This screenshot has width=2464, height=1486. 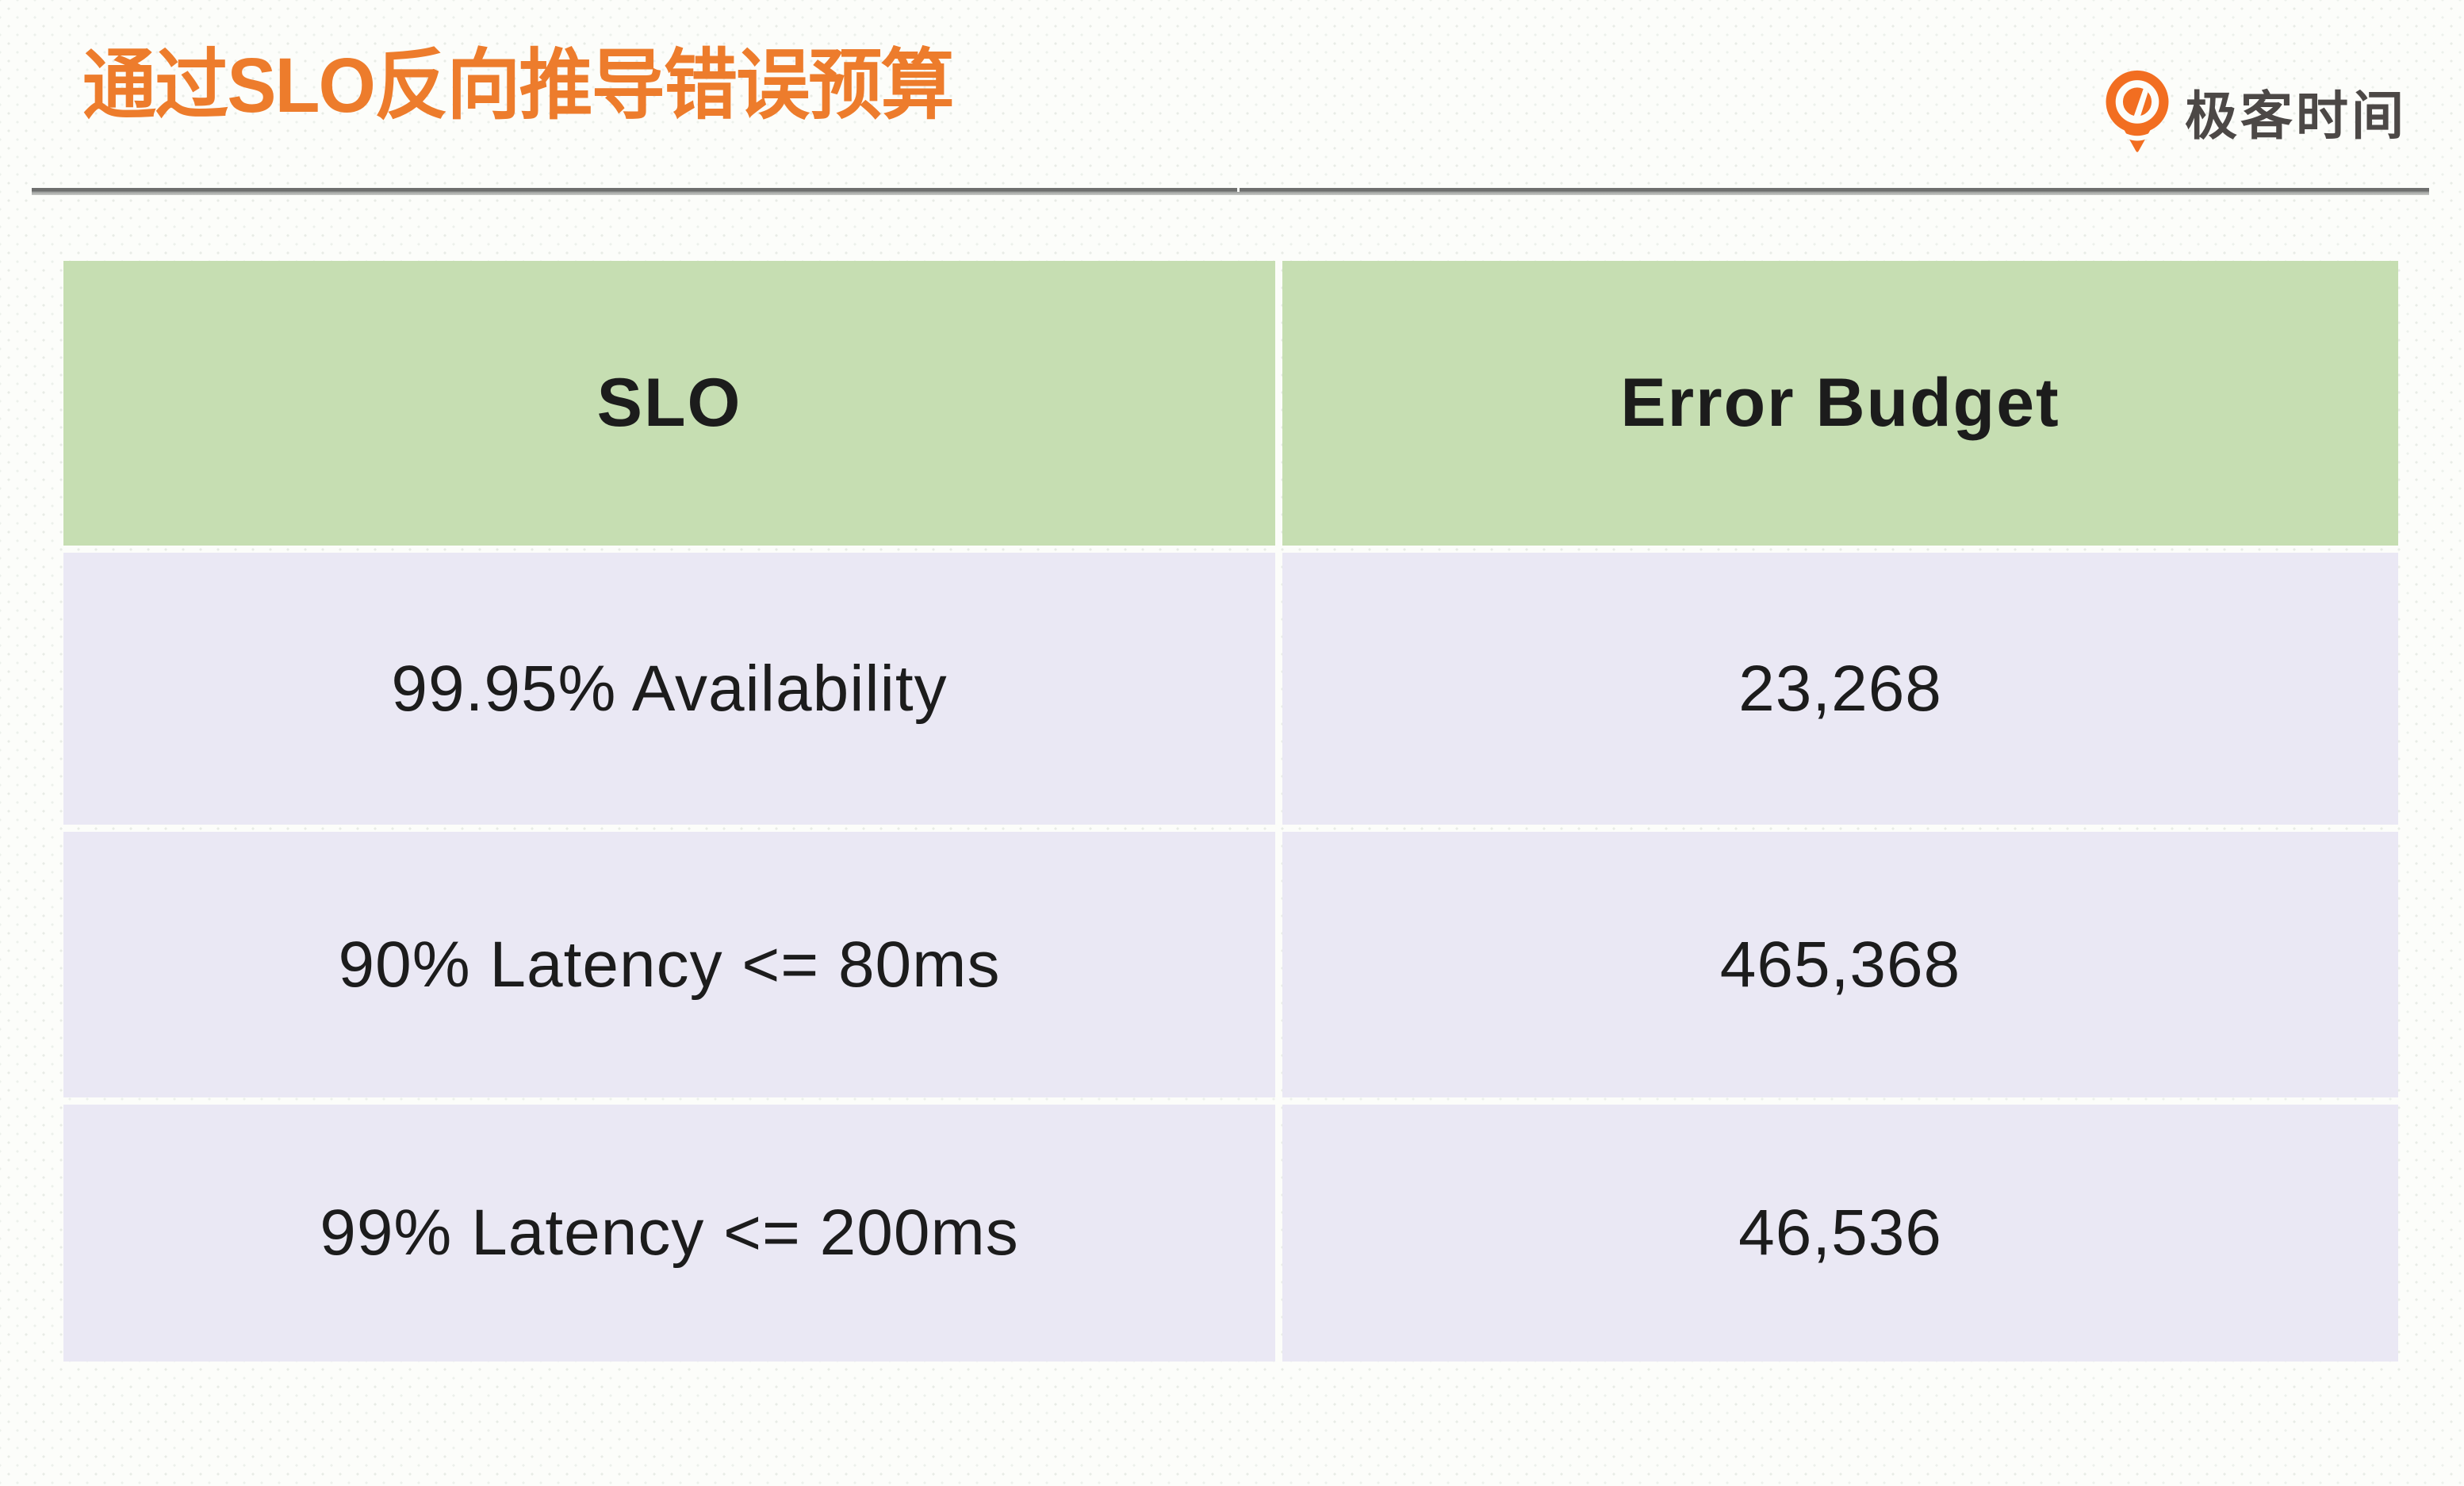 What do you see at coordinates (1840, 1233) in the screenshot?
I see `table-cell-budget-row3: 46,536` at bounding box center [1840, 1233].